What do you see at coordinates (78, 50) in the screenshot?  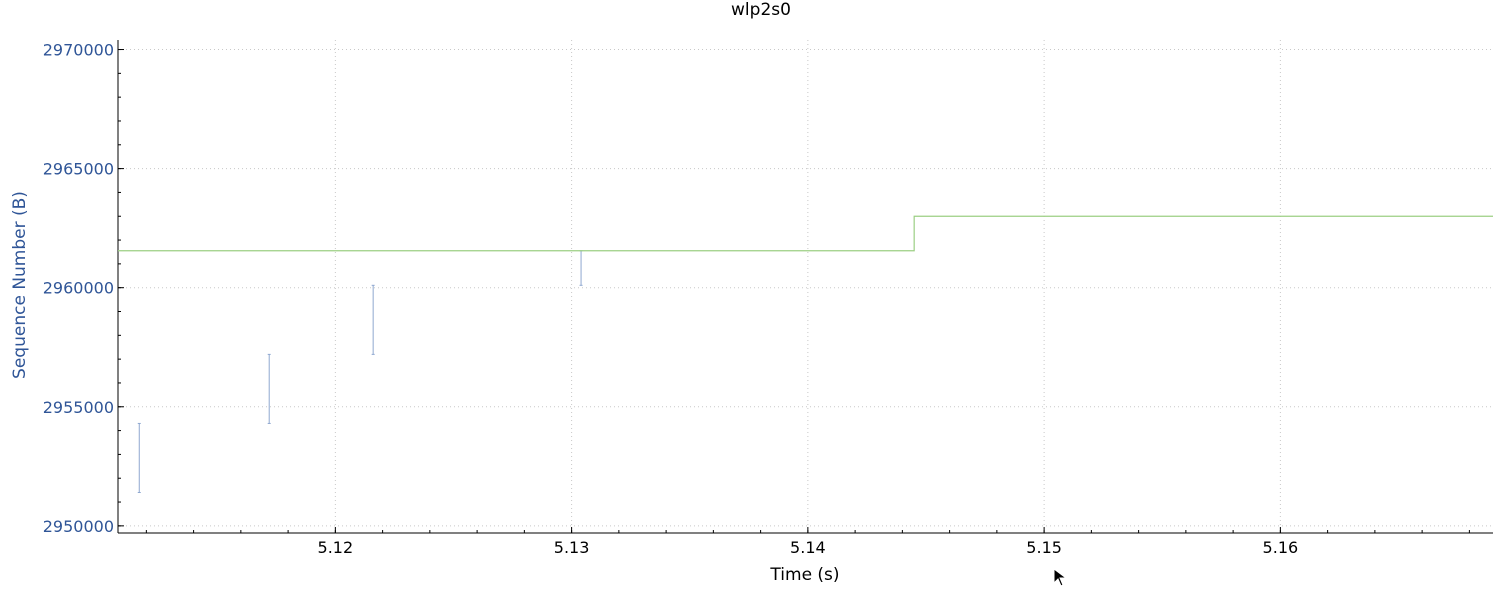 I see `y-tick-label: 2970000` at bounding box center [78, 50].